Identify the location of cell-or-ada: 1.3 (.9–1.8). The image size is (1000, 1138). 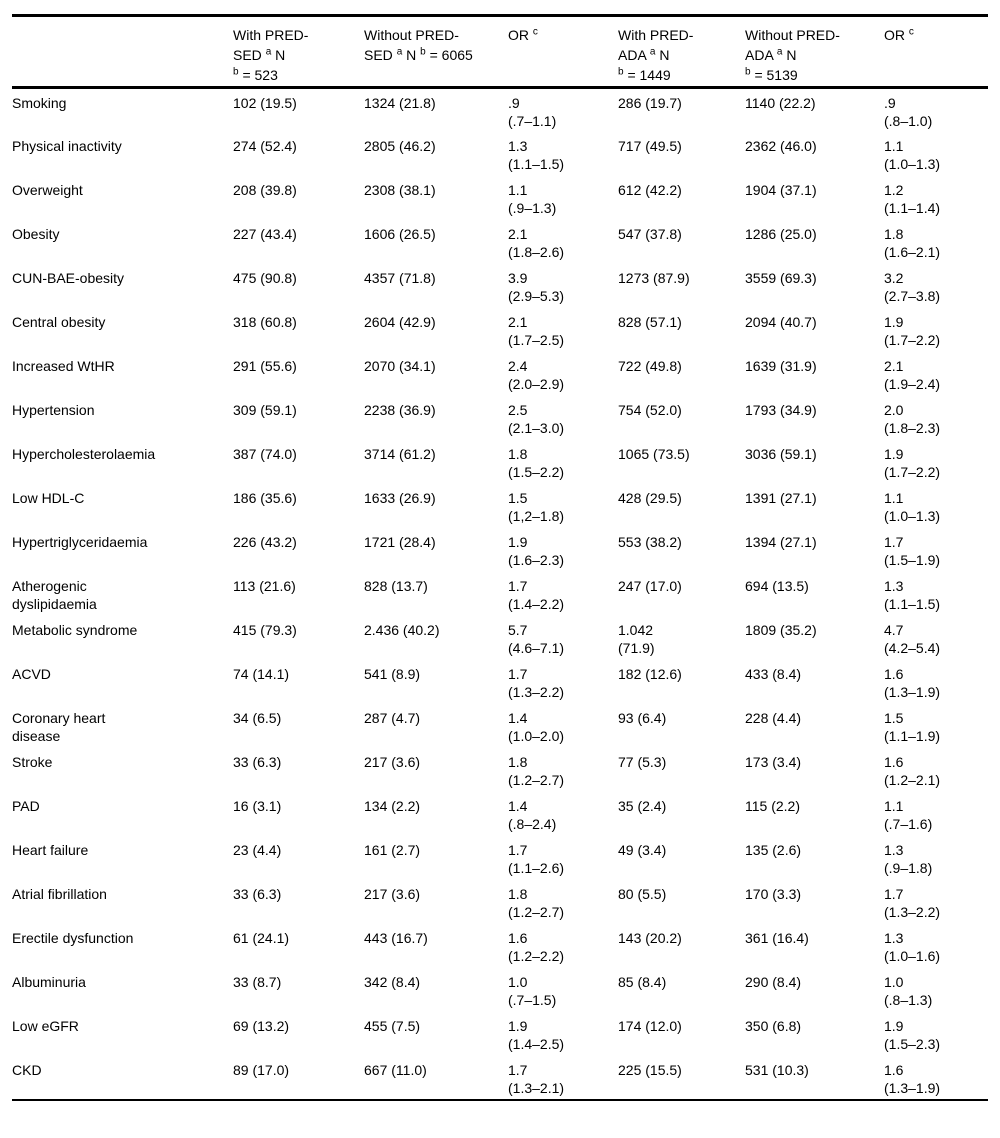
(908, 858).